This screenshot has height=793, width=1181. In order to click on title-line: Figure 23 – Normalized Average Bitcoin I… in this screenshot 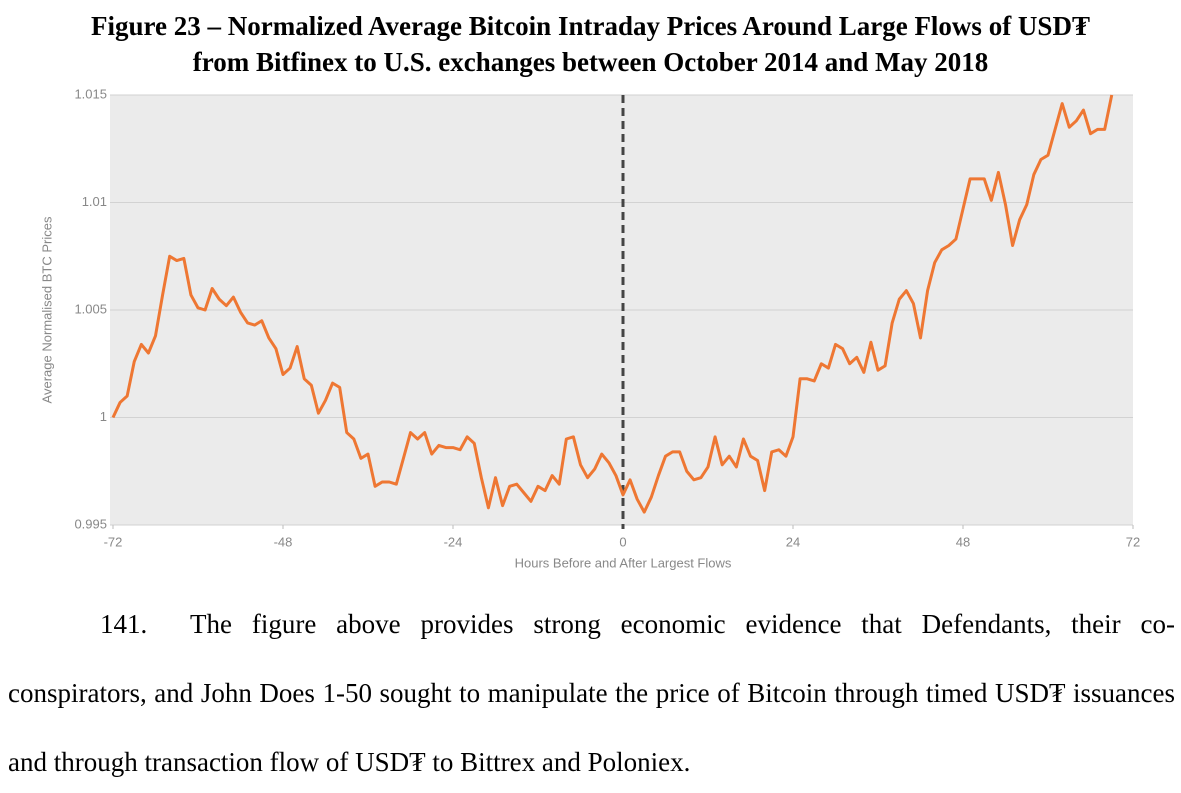, I will do `click(590, 26)`.